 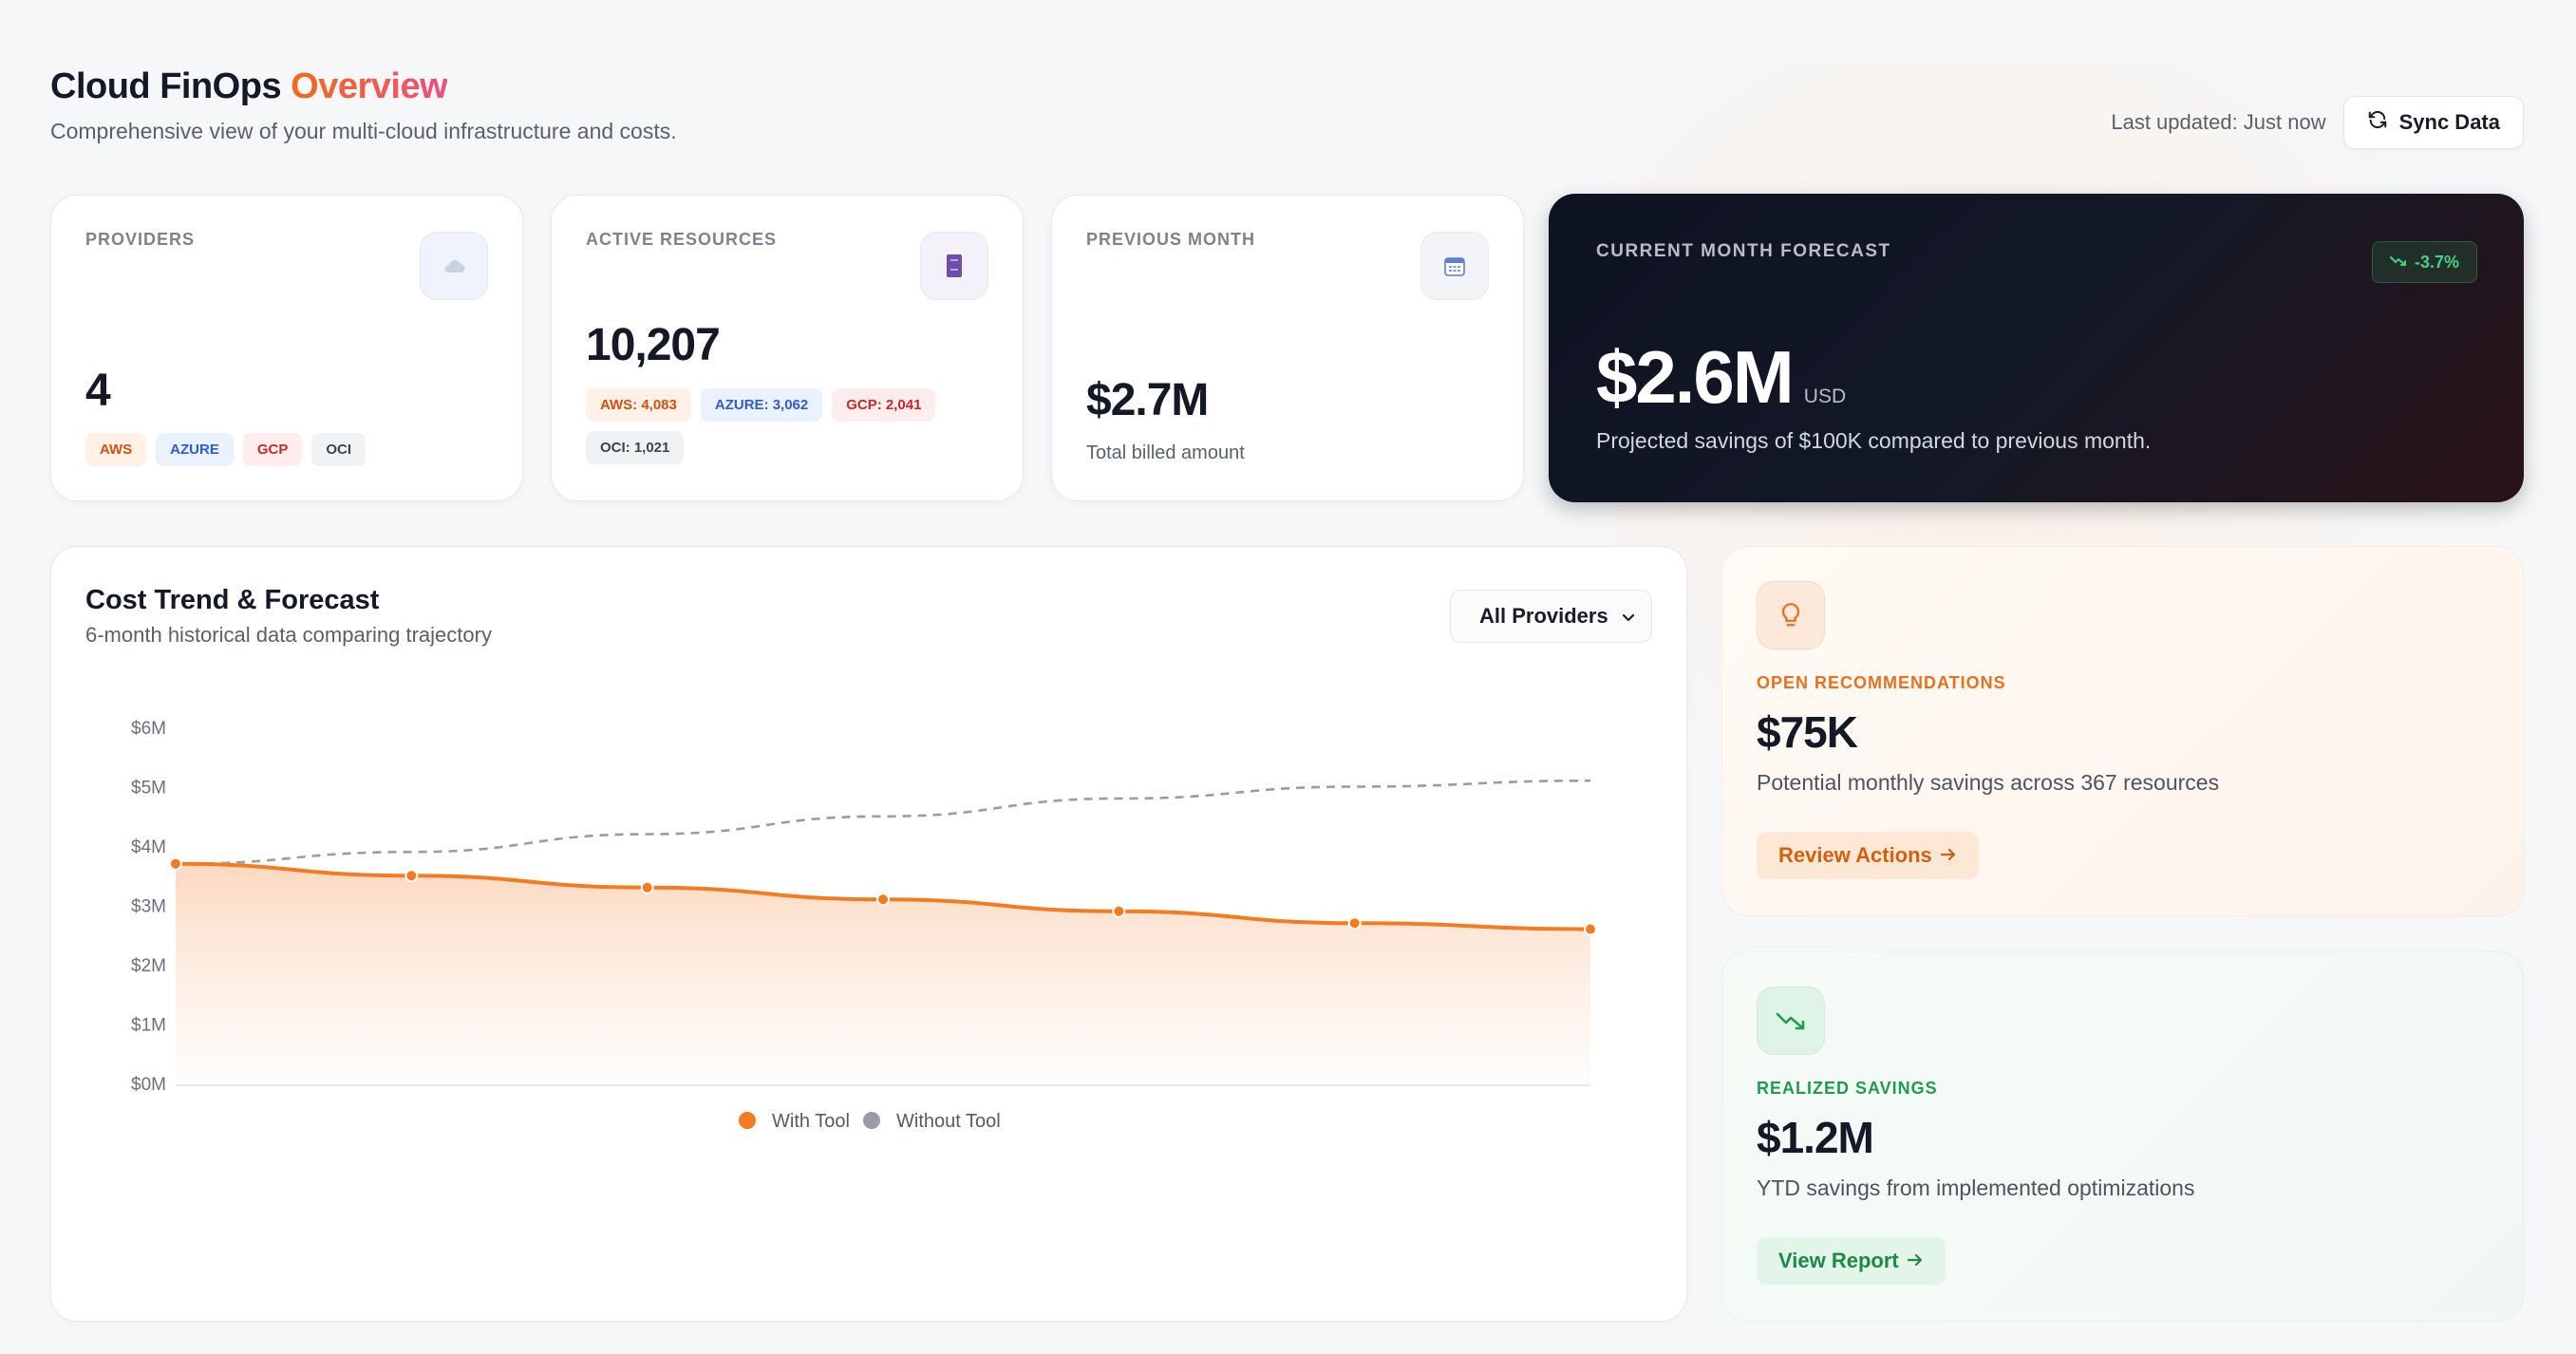 What do you see at coordinates (1815, 1137) in the screenshot?
I see `realized-savings-value: $1.2M` at bounding box center [1815, 1137].